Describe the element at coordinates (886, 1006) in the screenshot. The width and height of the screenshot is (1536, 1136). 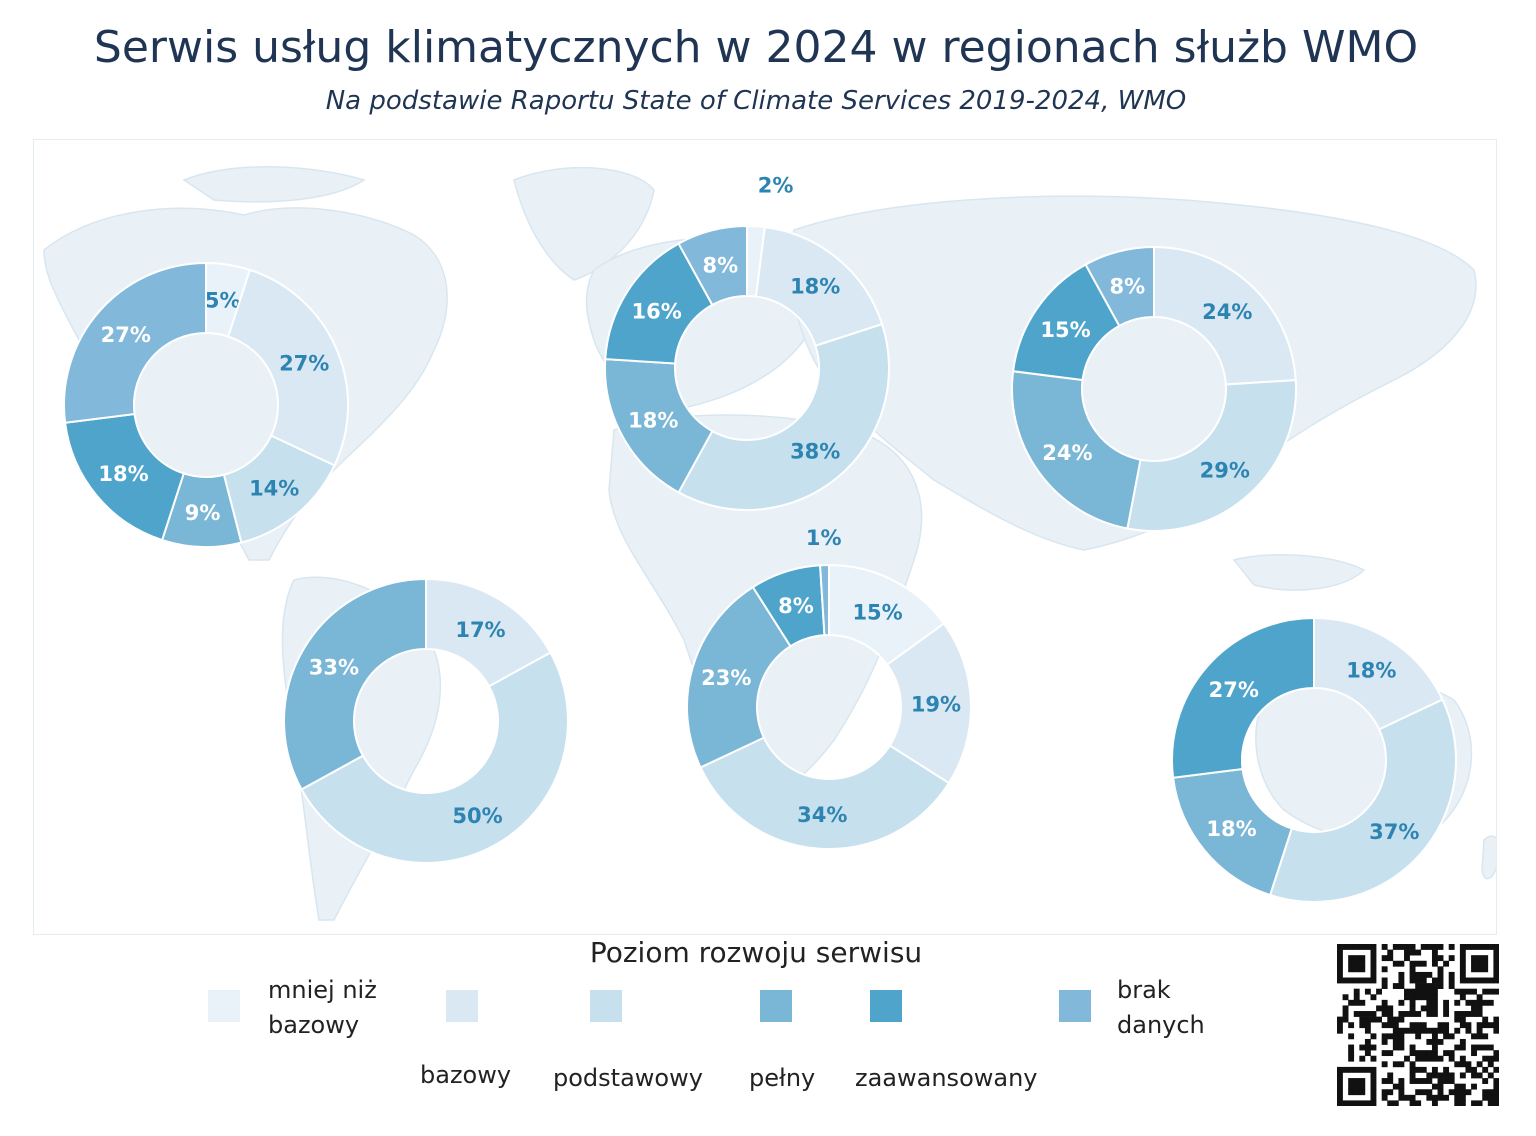
I see `legend-swatch-zaawansowany` at that location.